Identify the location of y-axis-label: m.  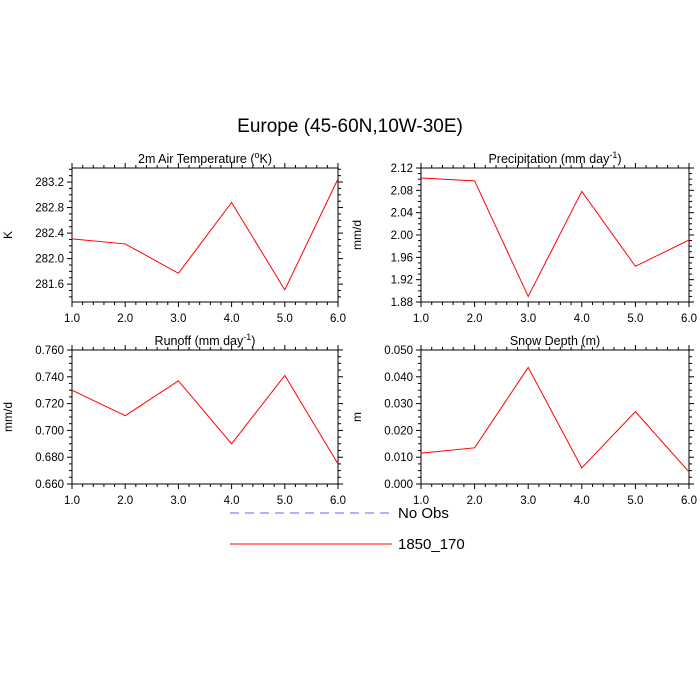
(357, 417).